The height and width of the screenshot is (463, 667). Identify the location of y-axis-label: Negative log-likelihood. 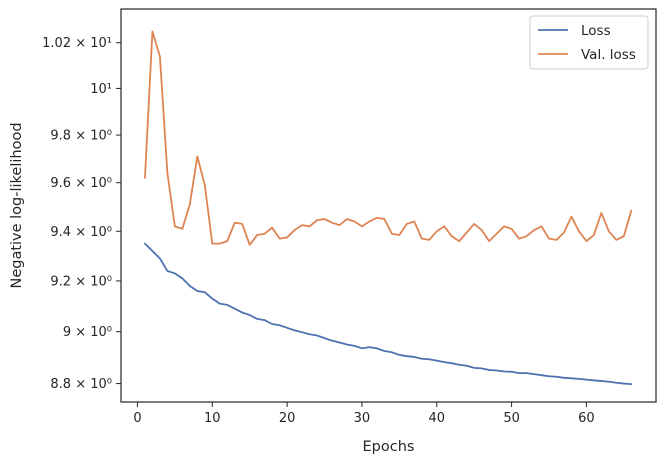
(17, 205).